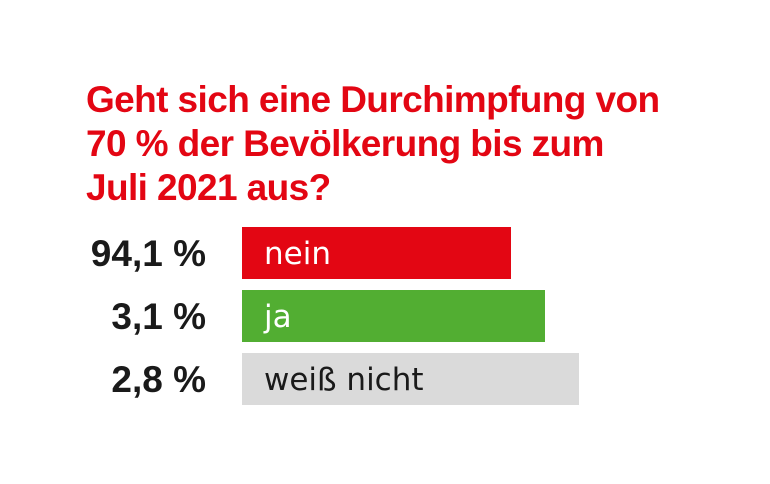 Image resolution: width=770 pixels, height=484 pixels. Describe the element at coordinates (148, 253) in the screenshot. I see `value-label: 94,1 %` at that location.